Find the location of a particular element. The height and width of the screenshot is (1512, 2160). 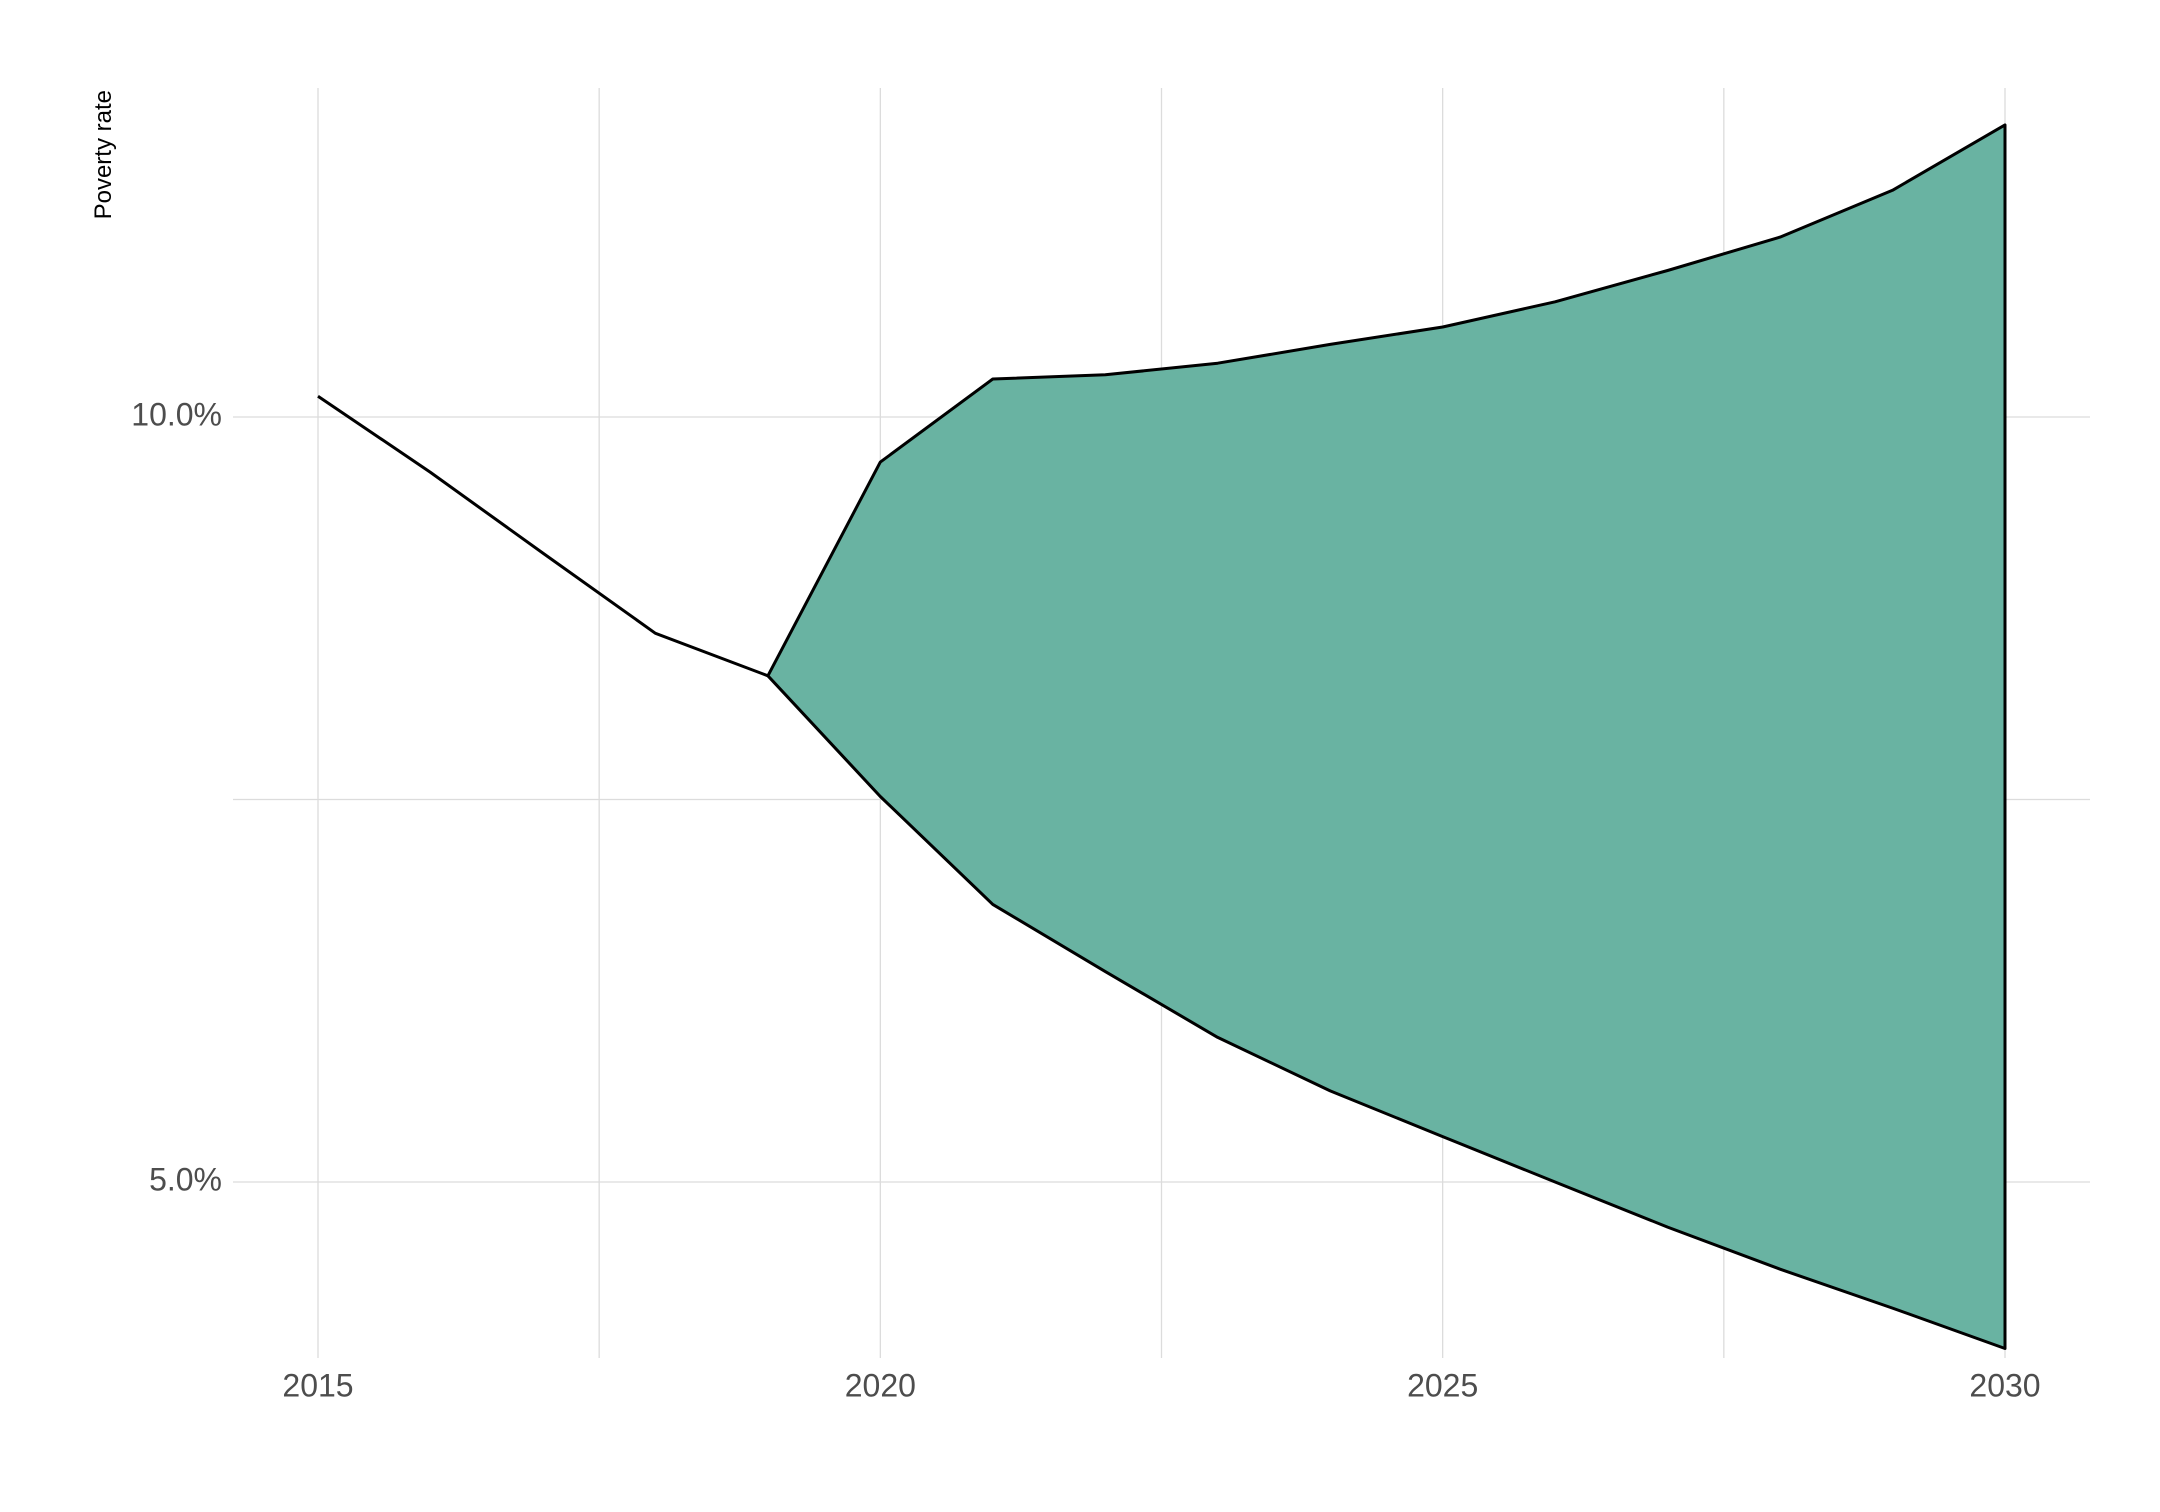

y-tick-label: 5.0% is located at coordinates (185, 1179).